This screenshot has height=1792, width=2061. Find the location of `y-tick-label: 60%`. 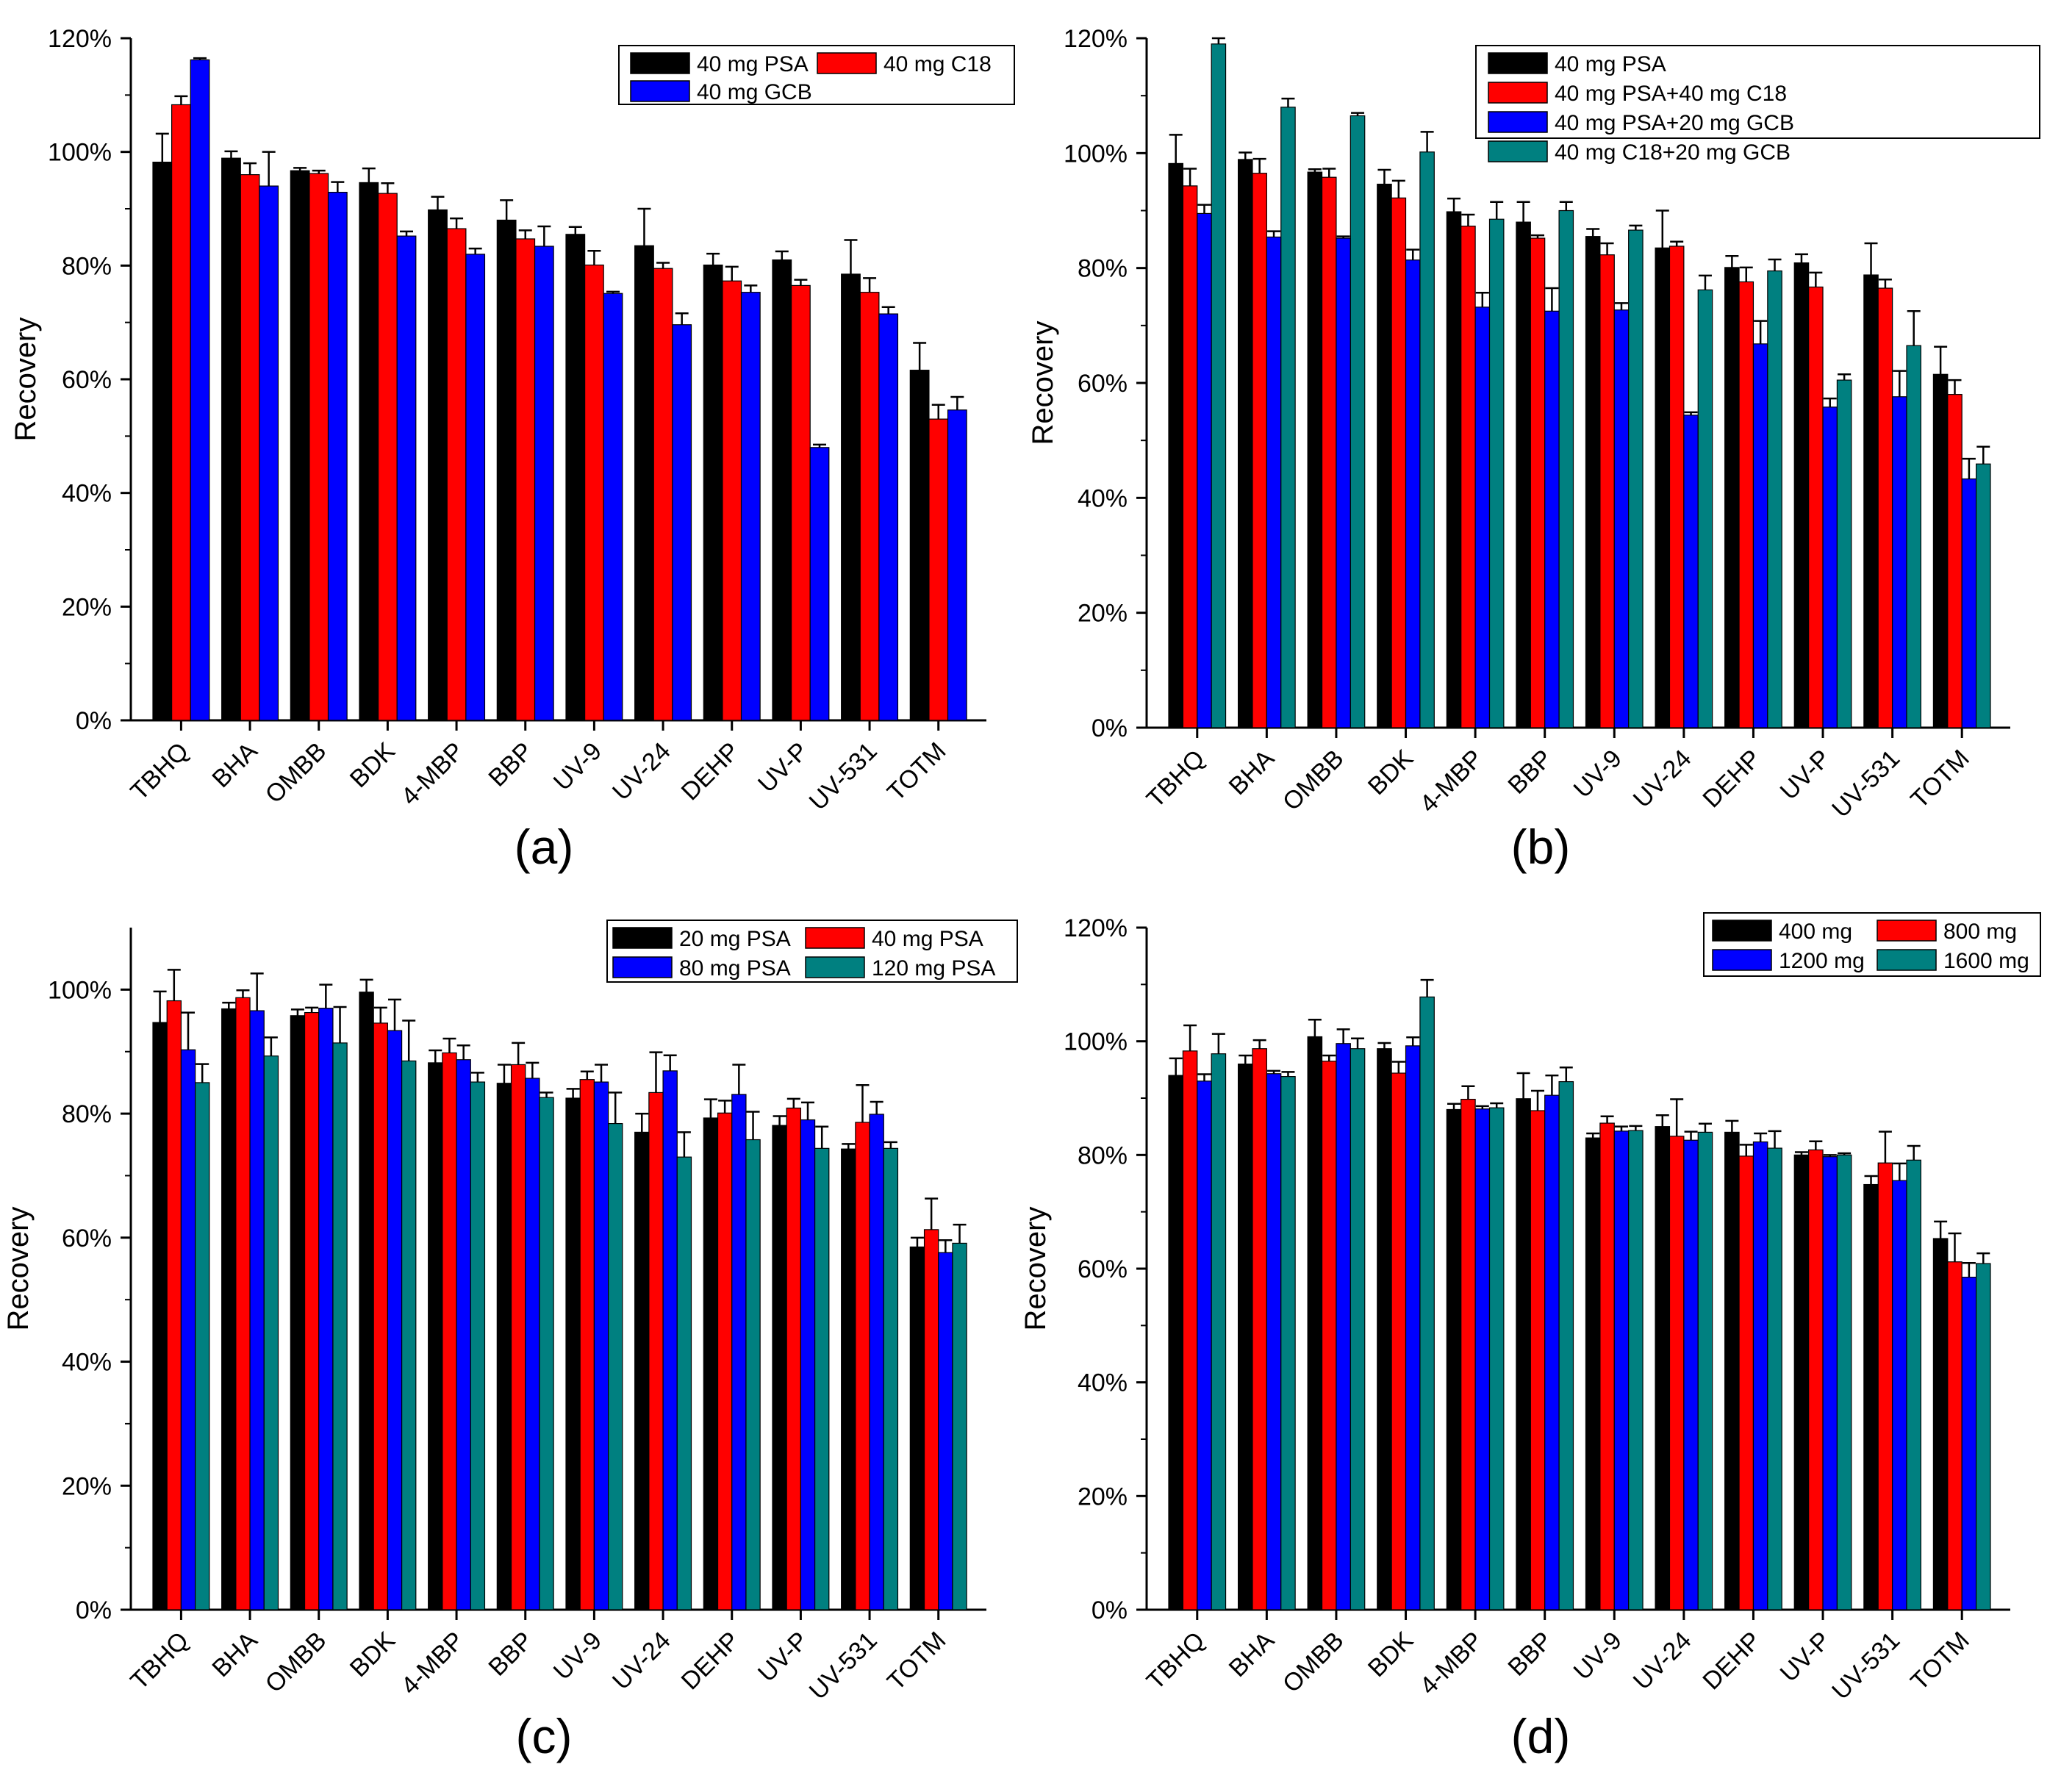

y-tick-label: 60% is located at coordinates (1103, 384).